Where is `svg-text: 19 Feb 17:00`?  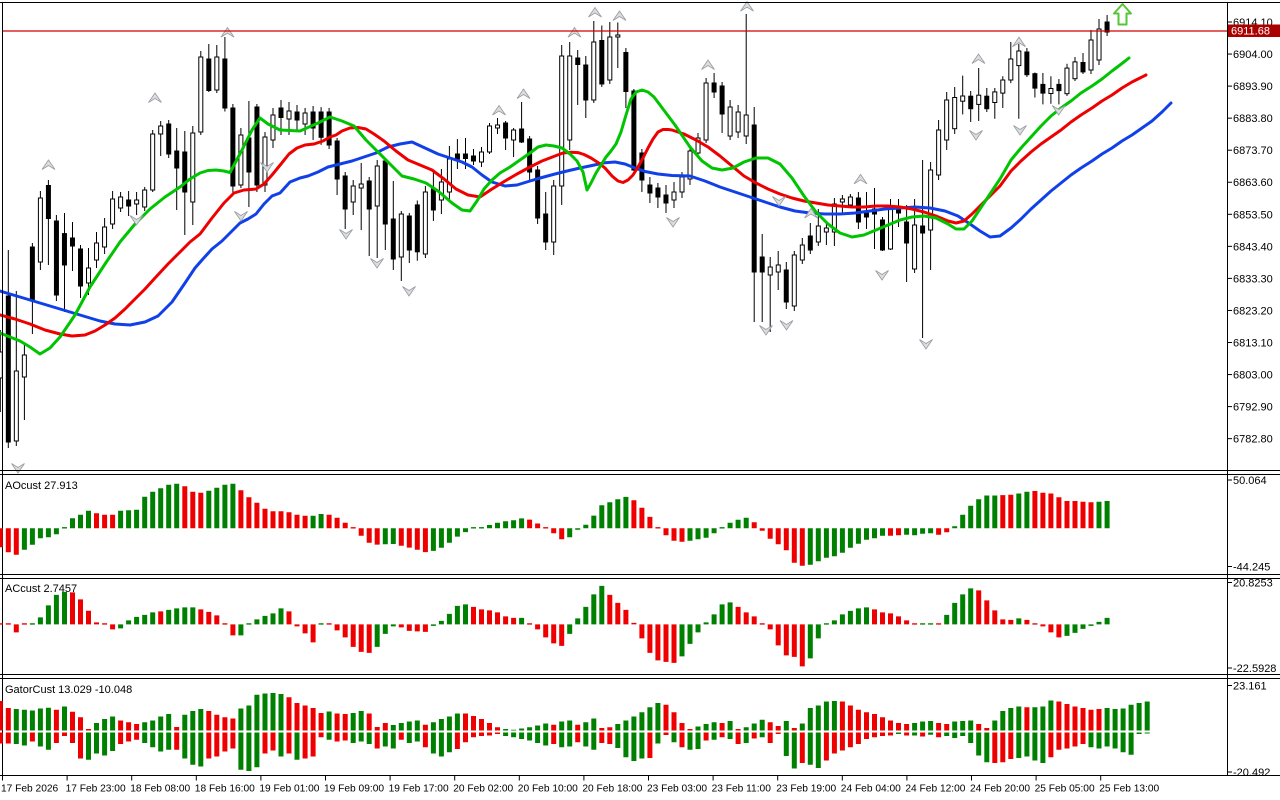 svg-text: 19 Feb 17:00 is located at coordinates (419, 789).